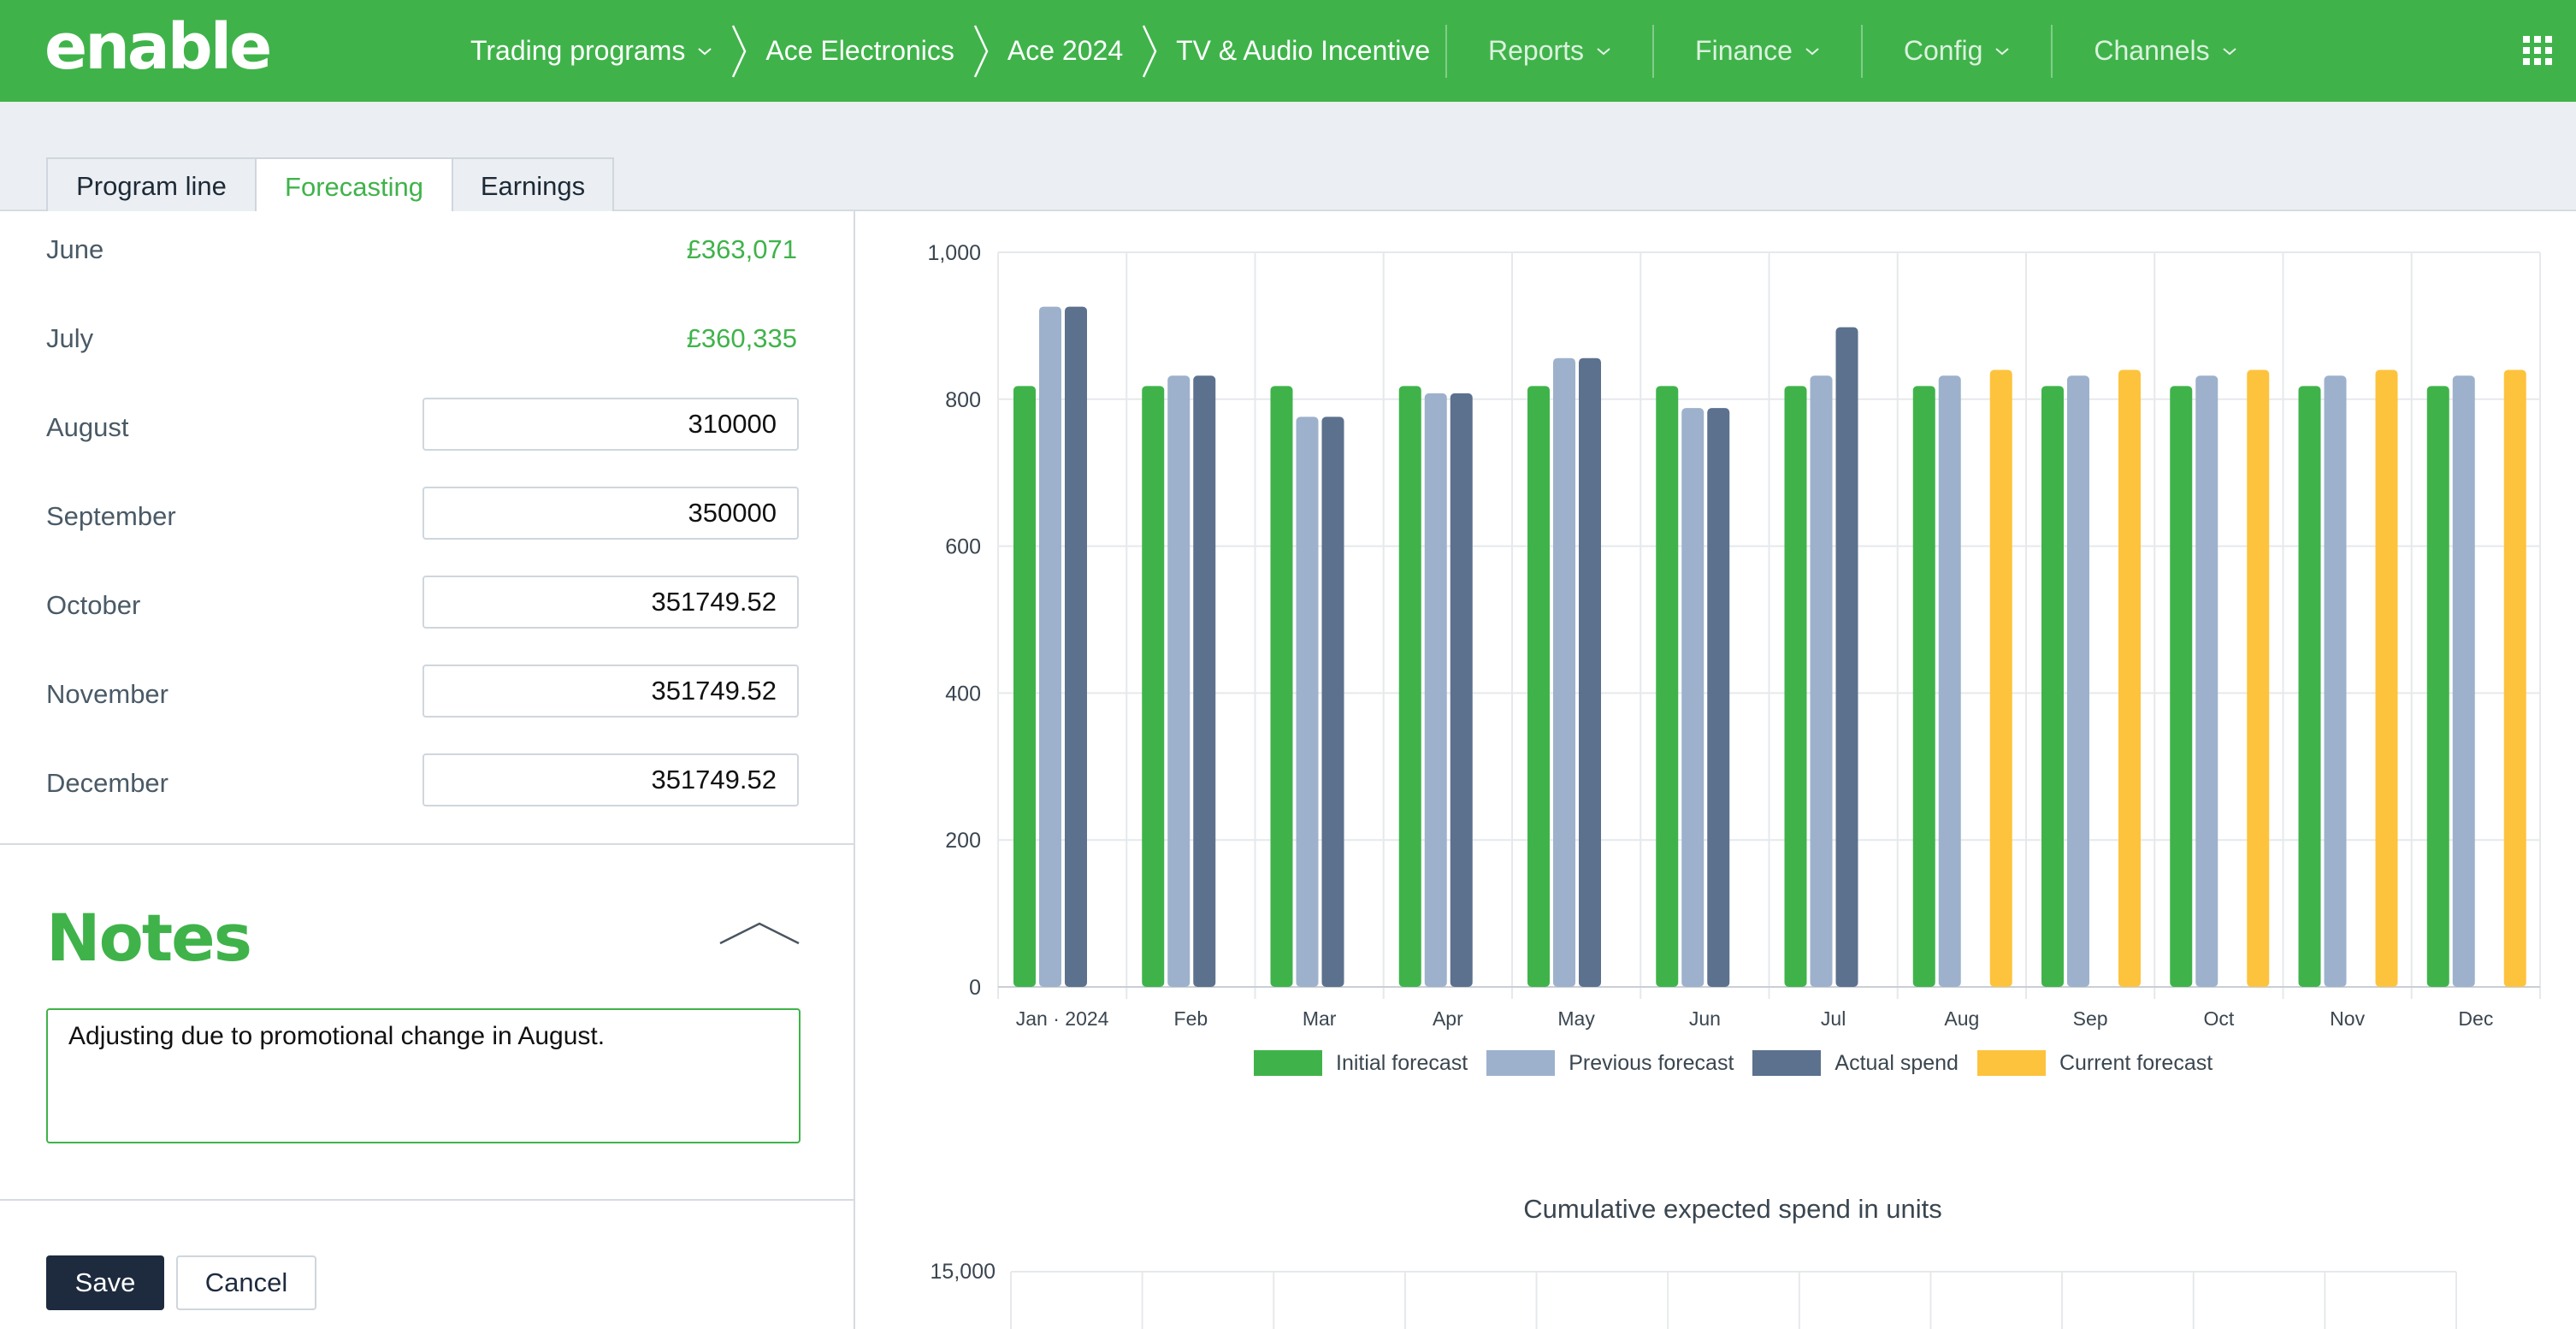  I want to click on legend-label: Previous forecast, so click(1651, 1062).